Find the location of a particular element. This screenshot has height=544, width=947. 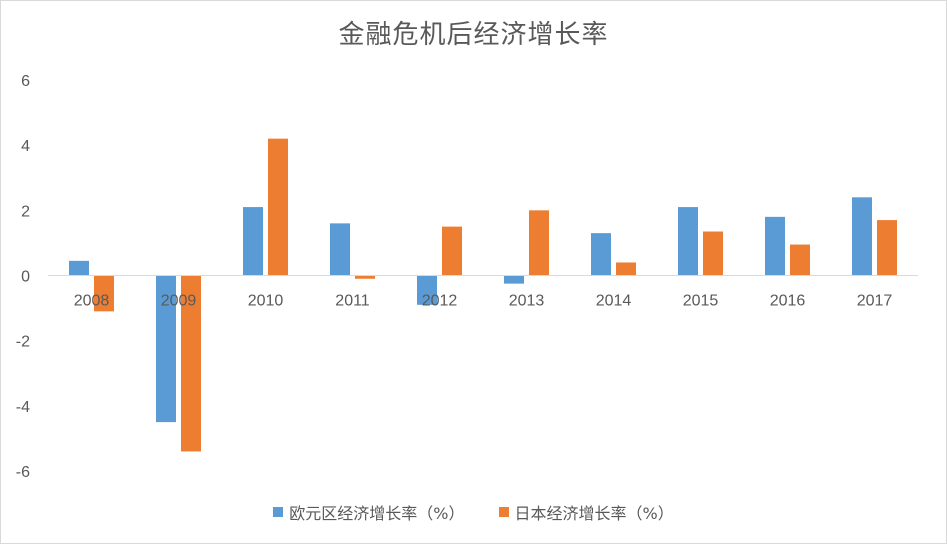

legend-item-eurozone: 欧元区经济增长率（%） is located at coordinates (369, 512).